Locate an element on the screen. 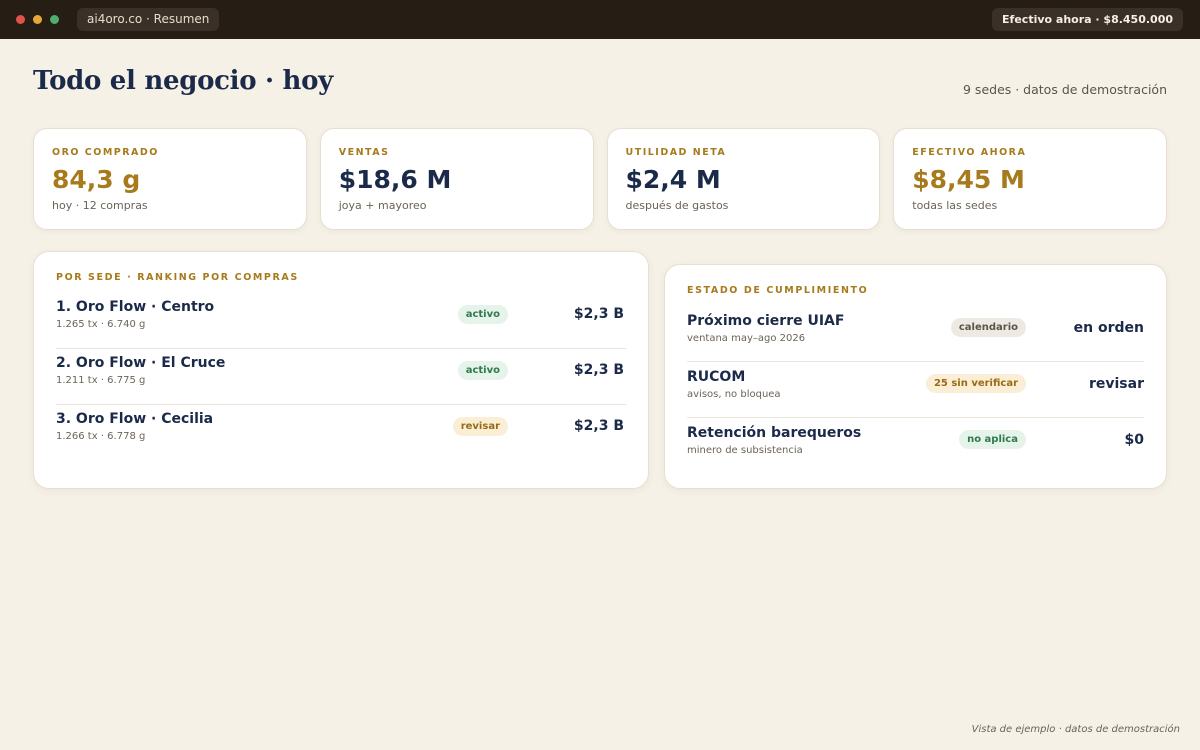  branch-meta: 1.265 tx · 6.740 g is located at coordinates (101, 324).